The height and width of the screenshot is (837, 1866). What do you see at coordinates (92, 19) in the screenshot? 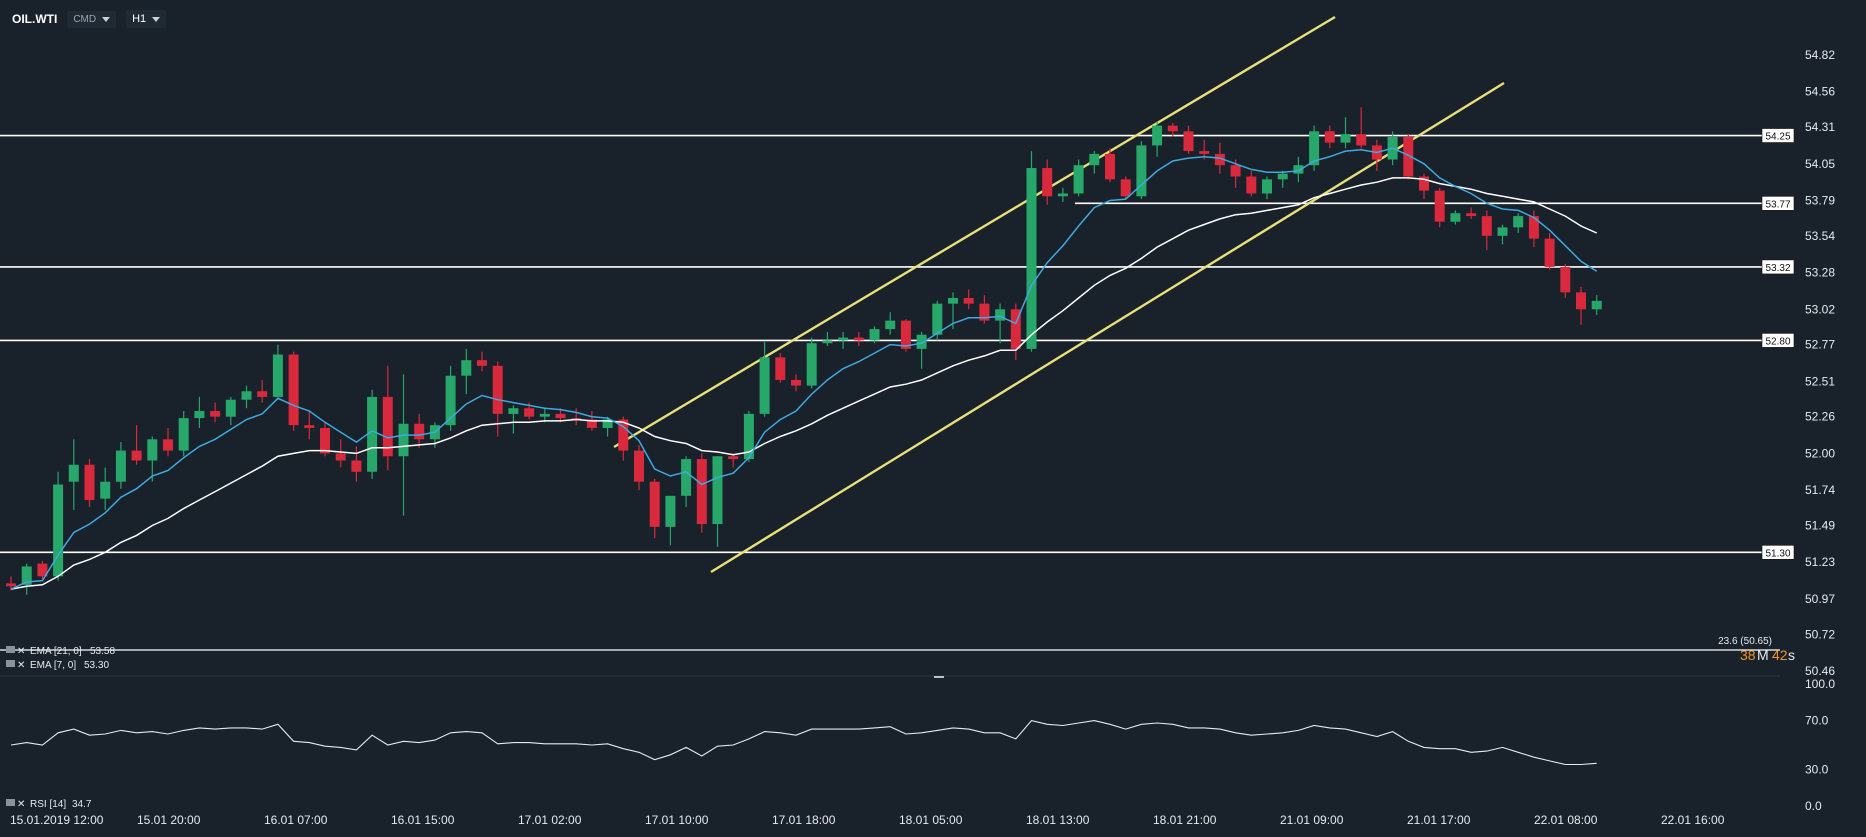
I see `mode-dropdown: CMD` at bounding box center [92, 19].